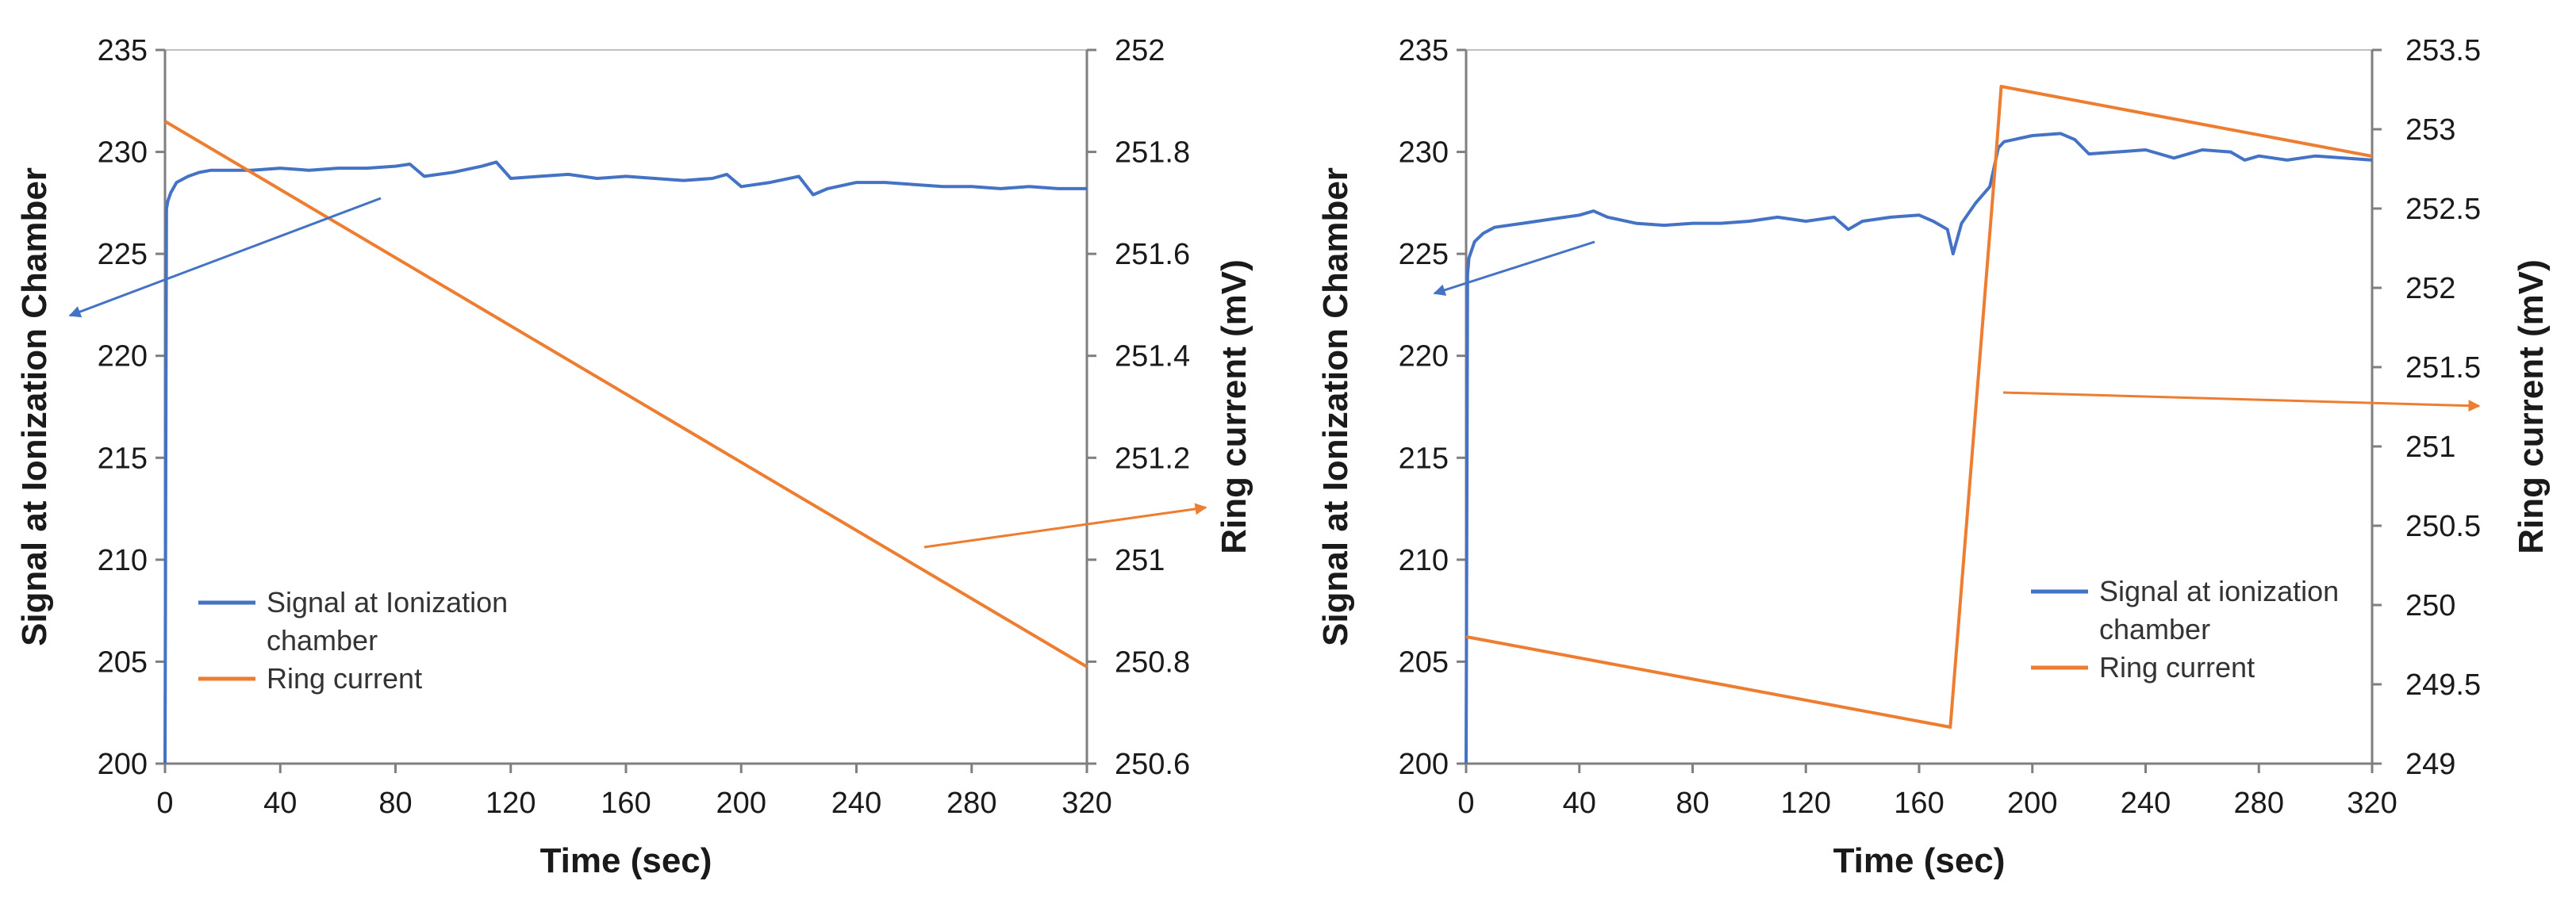 The height and width of the screenshot is (923, 2576). Describe the element at coordinates (2443, 209) in the screenshot. I see `y2-tick-label: 252.5` at that location.